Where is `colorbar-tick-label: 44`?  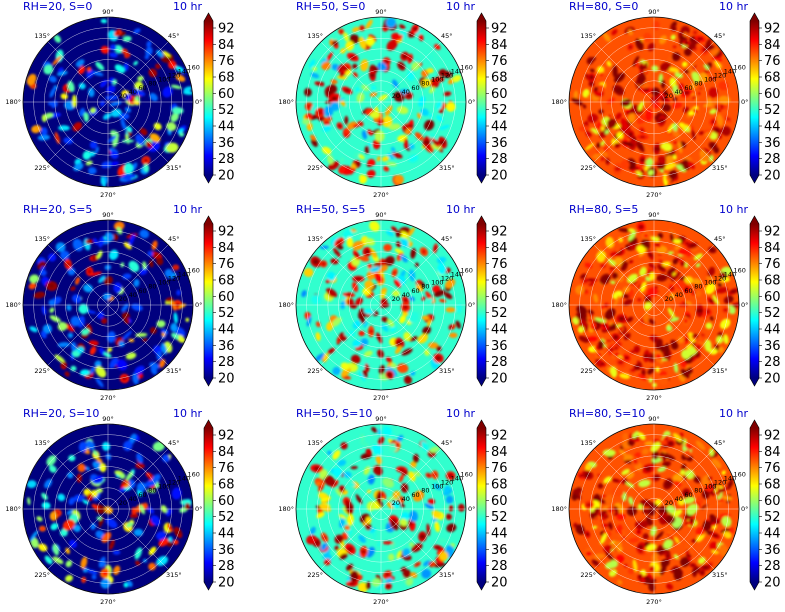
colorbar-tick-label: 44 is located at coordinates (226, 127).